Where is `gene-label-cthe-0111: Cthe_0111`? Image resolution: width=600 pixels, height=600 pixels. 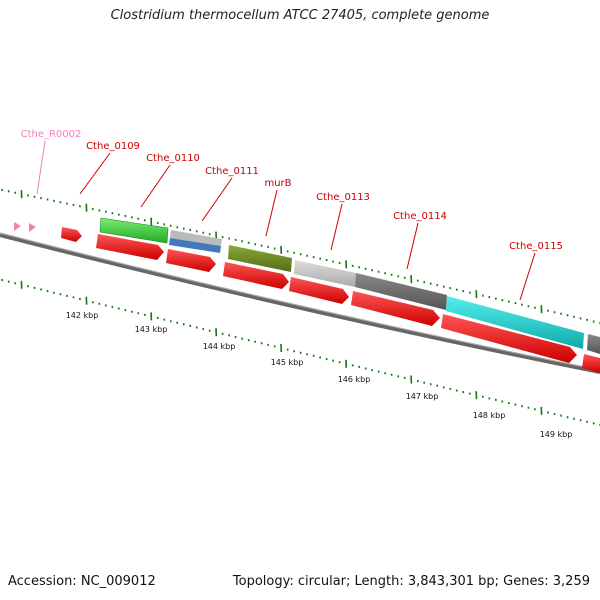
gene-label-cthe-0111: Cthe_0111 is located at coordinates (232, 171).